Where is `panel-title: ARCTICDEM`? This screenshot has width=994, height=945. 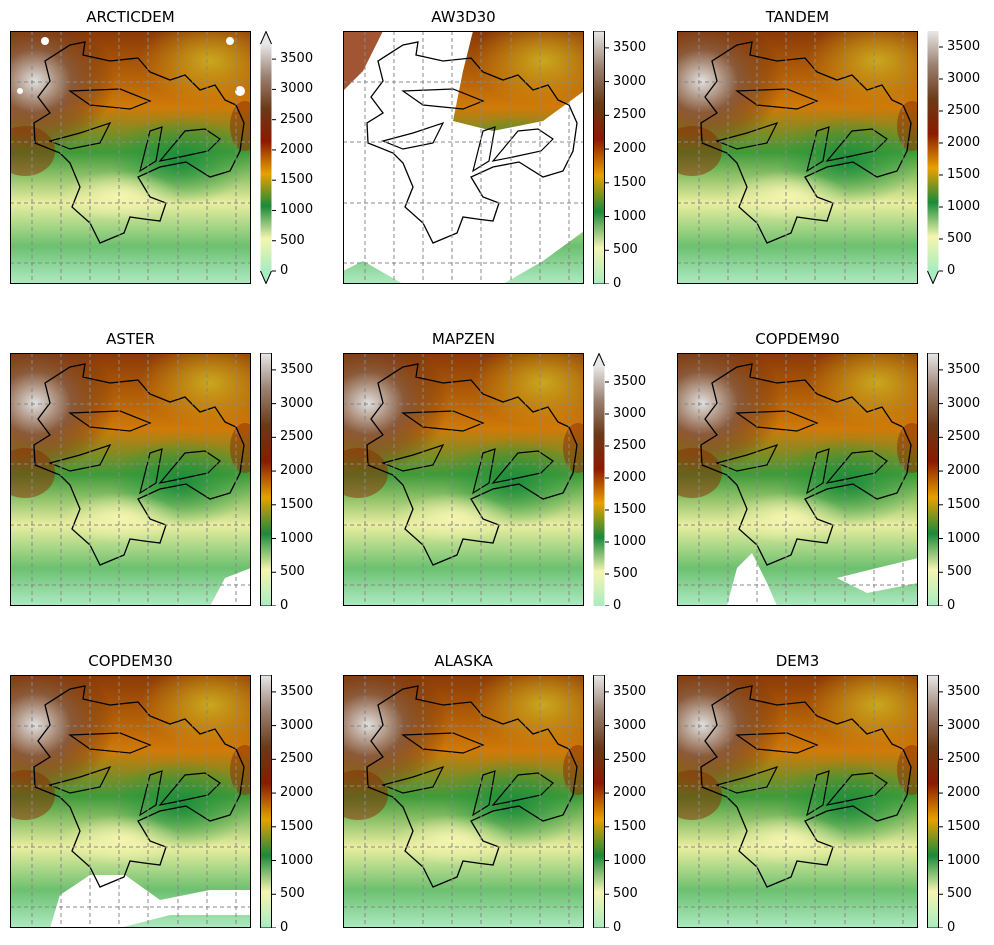 panel-title: ARCTICDEM is located at coordinates (130, 17).